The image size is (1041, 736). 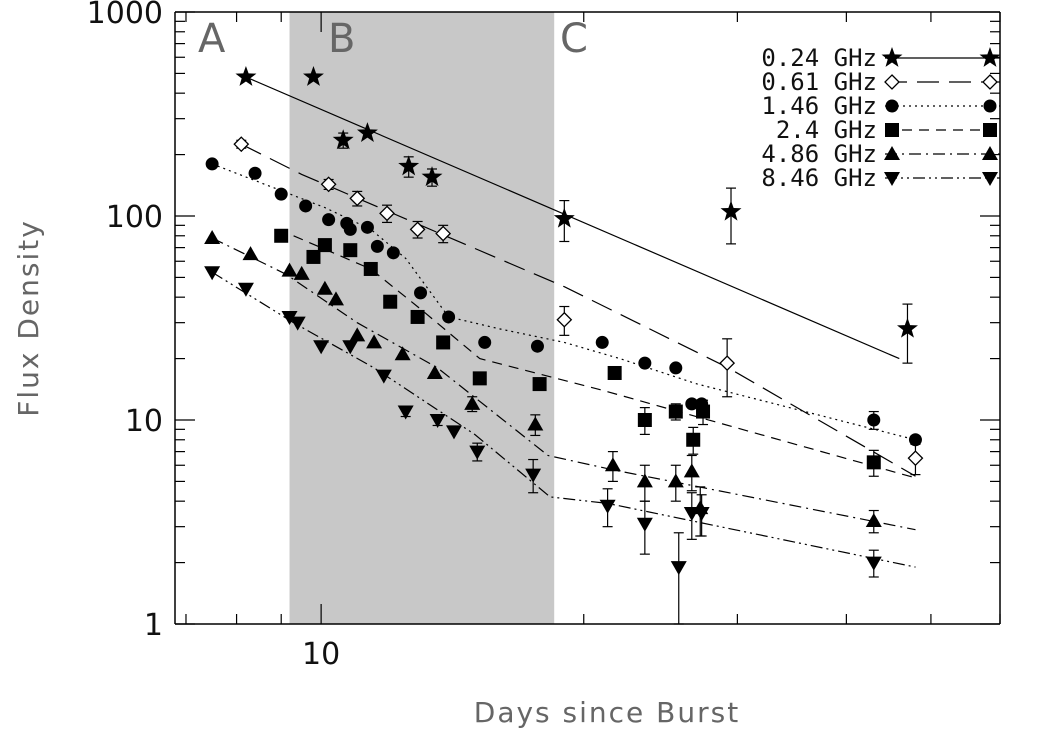 What do you see at coordinates (880, 154) in the screenshot?
I see `legend-entry-4-86-ghz: 4.86 GHz` at bounding box center [880, 154].